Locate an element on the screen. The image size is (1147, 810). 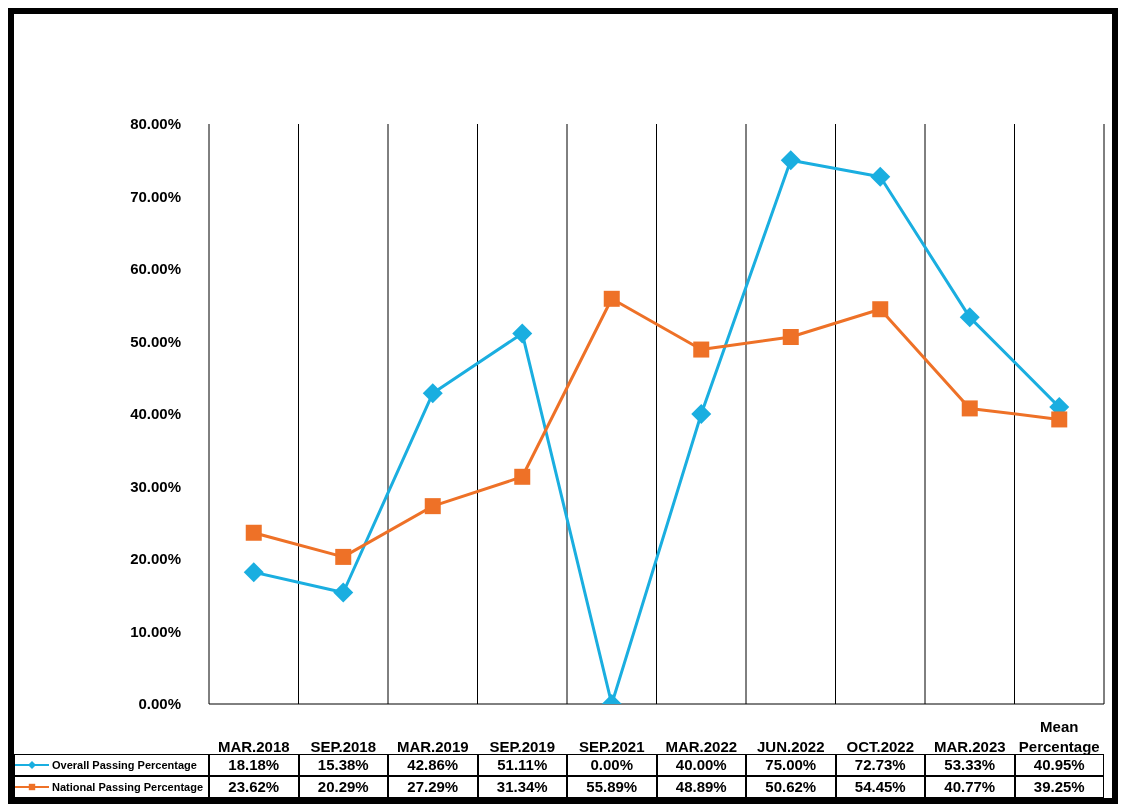
data-label: 27.29% is located at coordinates (433, 787).